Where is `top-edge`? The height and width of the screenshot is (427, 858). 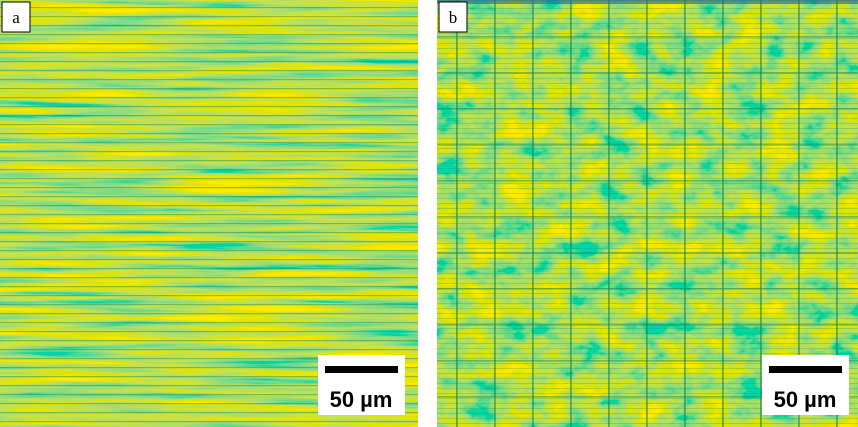 top-edge is located at coordinates (647, 2).